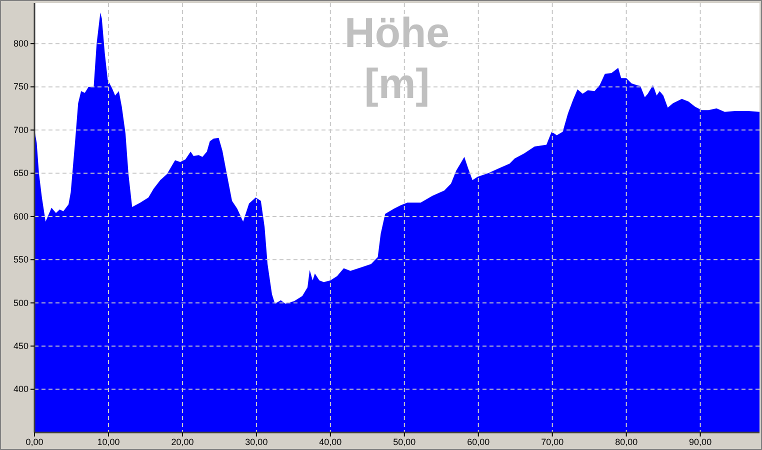 The width and height of the screenshot is (762, 450). Describe the element at coordinates (20, 389) in the screenshot. I see `y-tick-label: 400` at that location.